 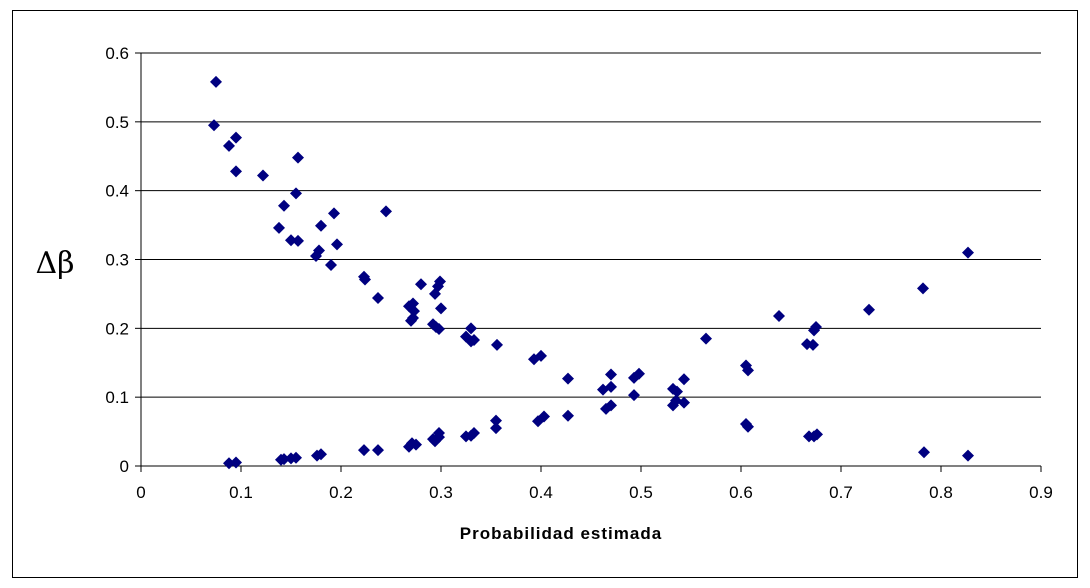 I want to click on y-tick-label: 0.6, so click(x=117, y=53).